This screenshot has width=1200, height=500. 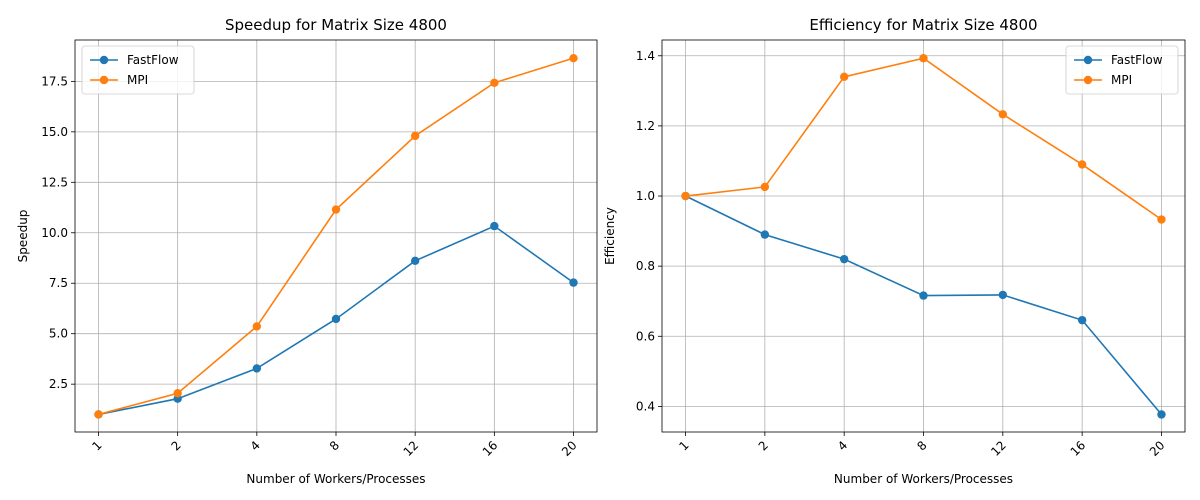 What do you see at coordinates (645, 196) in the screenshot?
I see `y-tick-label: 1.0` at bounding box center [645, 196].